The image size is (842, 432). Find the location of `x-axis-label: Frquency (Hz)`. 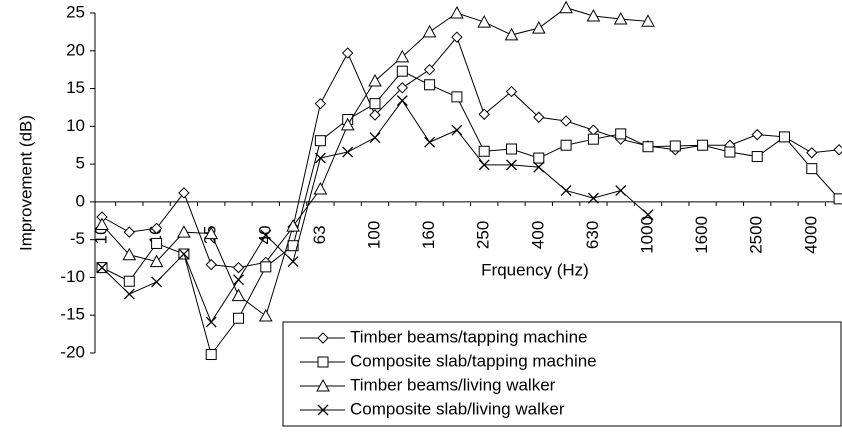

x-axis-label: Frquency (Hz) is located at coordinates (535, 269).